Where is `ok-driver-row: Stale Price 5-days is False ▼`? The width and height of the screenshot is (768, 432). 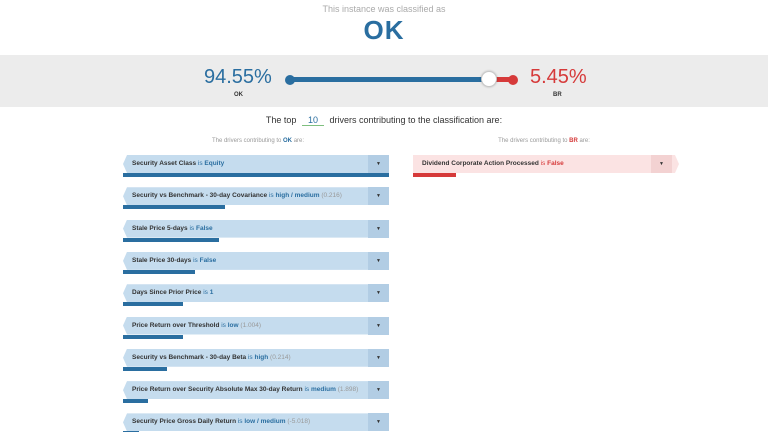
ok-driver-row: Stale Price 5-days is False ▼ is located at coordinates (256, 230).